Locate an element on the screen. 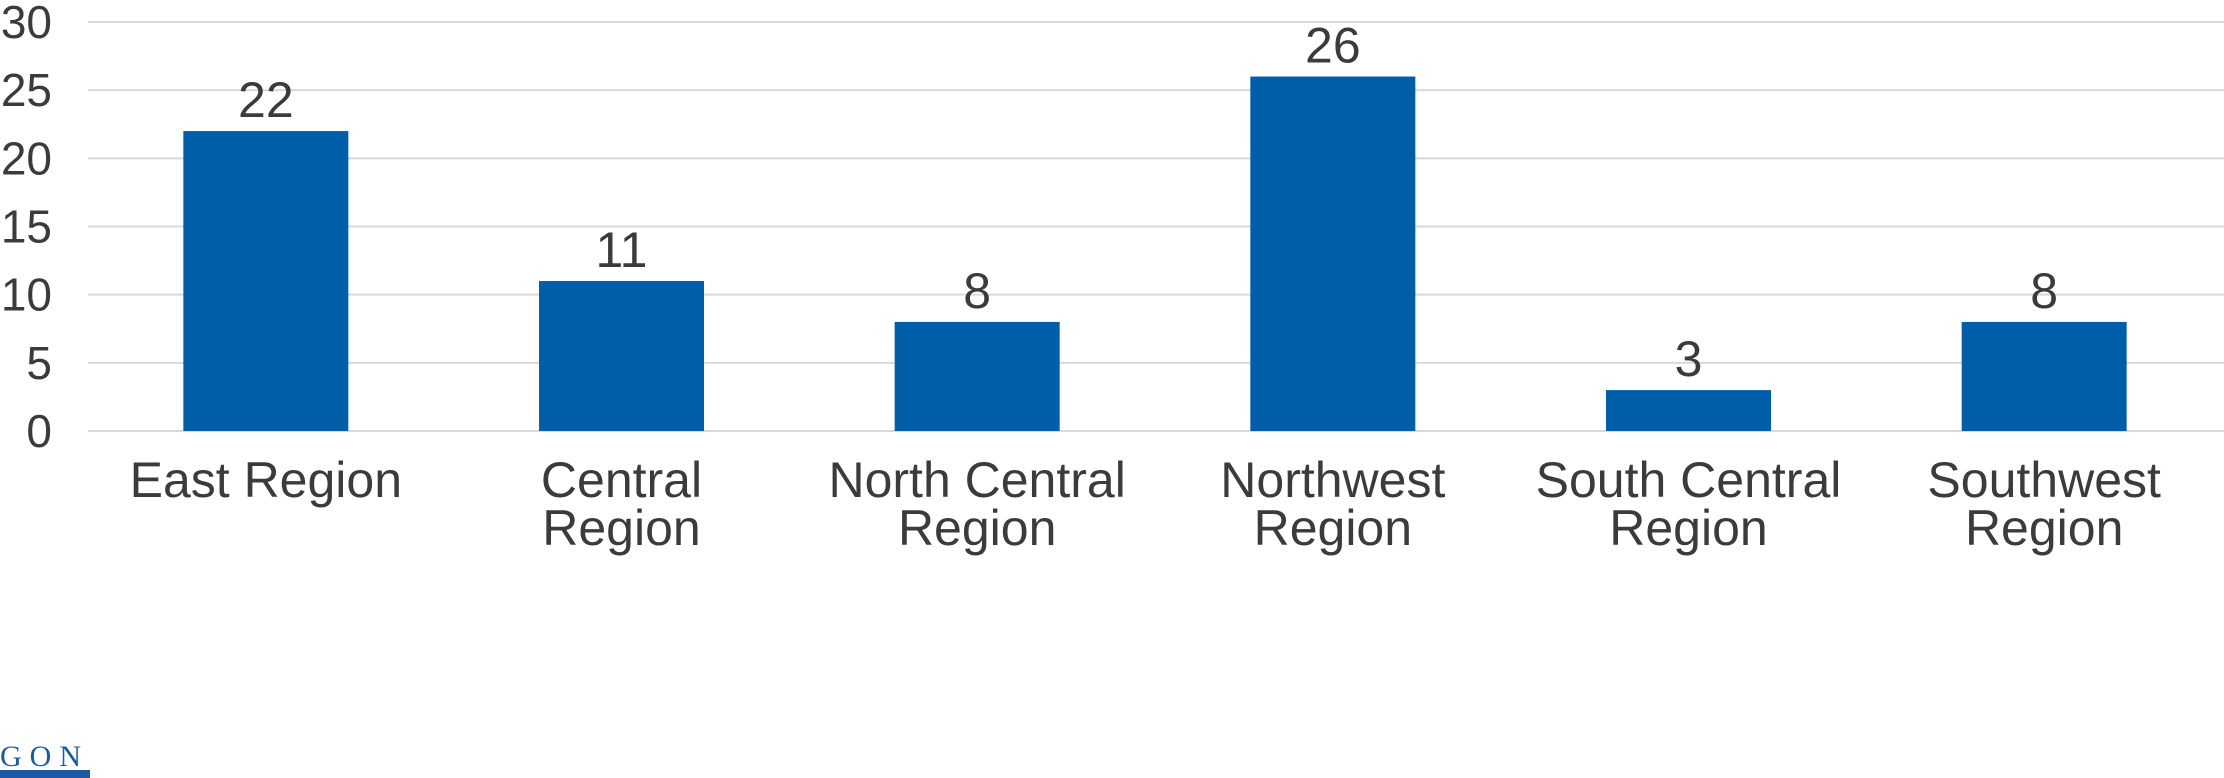 This screenshot has height=778, width=2224. category-label-0-0: East Region is located at coordinates (266, 480).